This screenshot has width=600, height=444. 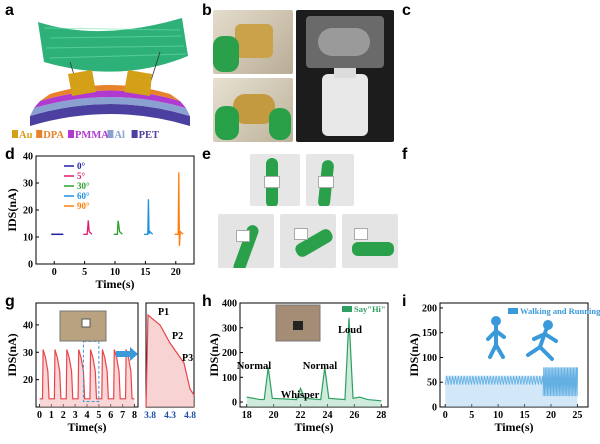 What do you see at coordinates (432, 383) in the screenshot?
I see `y-tick-label: 50` at bounding box center [432, 383].